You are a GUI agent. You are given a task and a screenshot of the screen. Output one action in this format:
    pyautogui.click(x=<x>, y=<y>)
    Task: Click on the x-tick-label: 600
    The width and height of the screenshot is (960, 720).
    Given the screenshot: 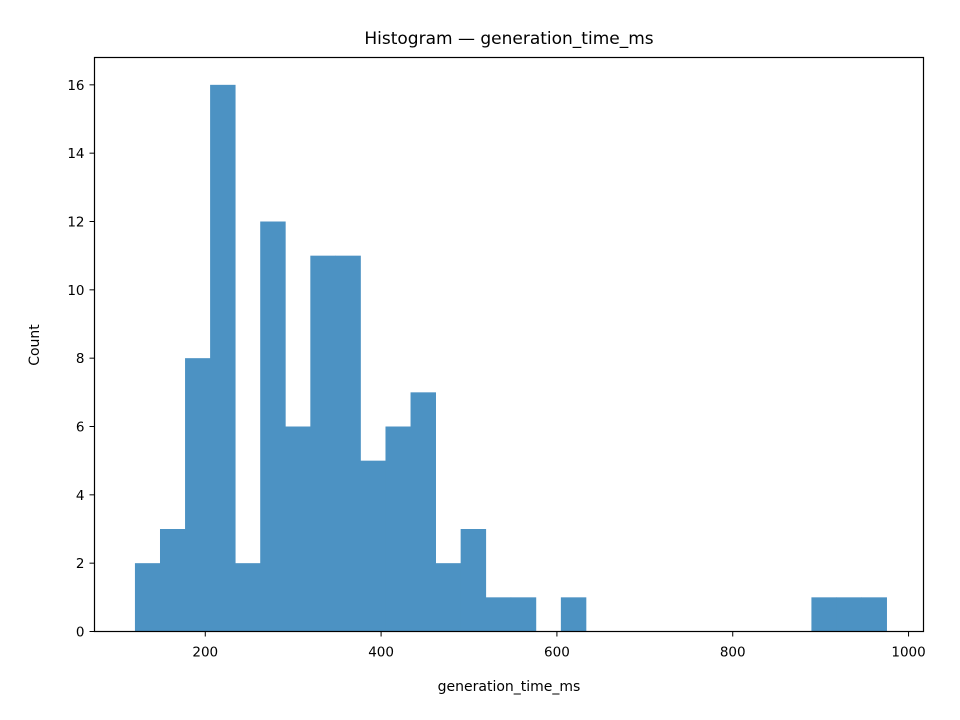 What is the action you would take?
    pyautogui.click(x=557, y=653)
    